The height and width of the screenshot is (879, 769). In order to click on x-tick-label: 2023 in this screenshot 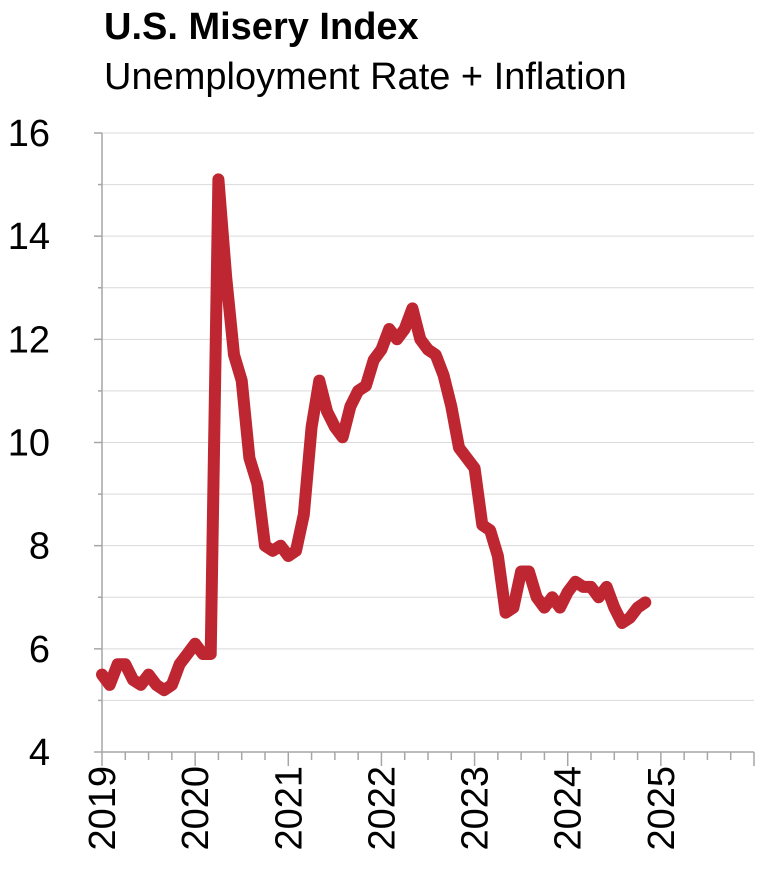, I will do `click(476, 808)`.